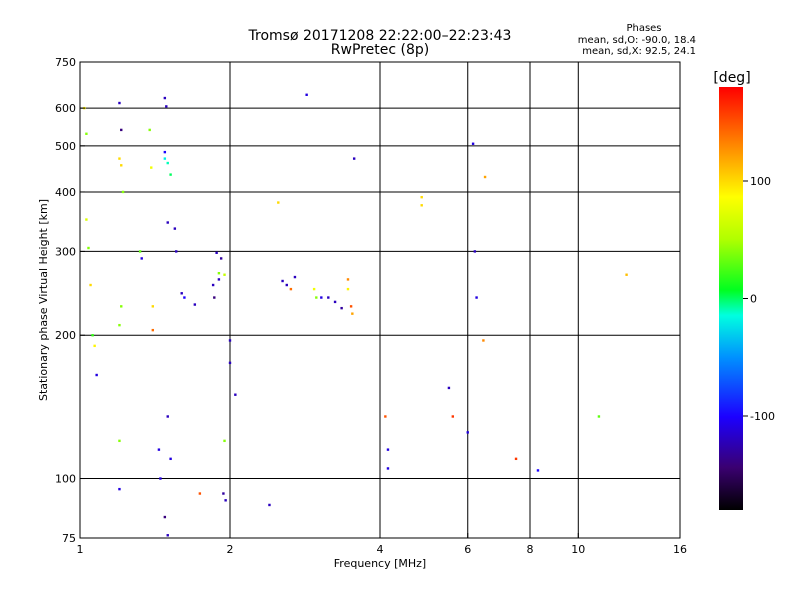 The width and height of the screenshot is (800, 600). What do you see at coordinates (637, 40) in the screenshot?
I see `phase-stats-o: mean, sd,O: -90.0, 18.4` at bounding box center [637, 40].